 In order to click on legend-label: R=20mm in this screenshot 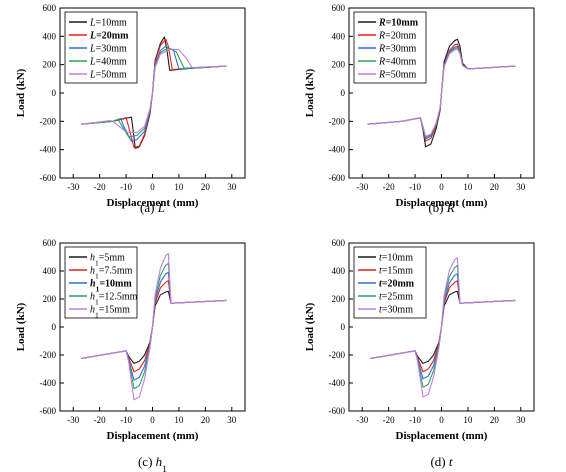, I will do `click(397, 36)`.